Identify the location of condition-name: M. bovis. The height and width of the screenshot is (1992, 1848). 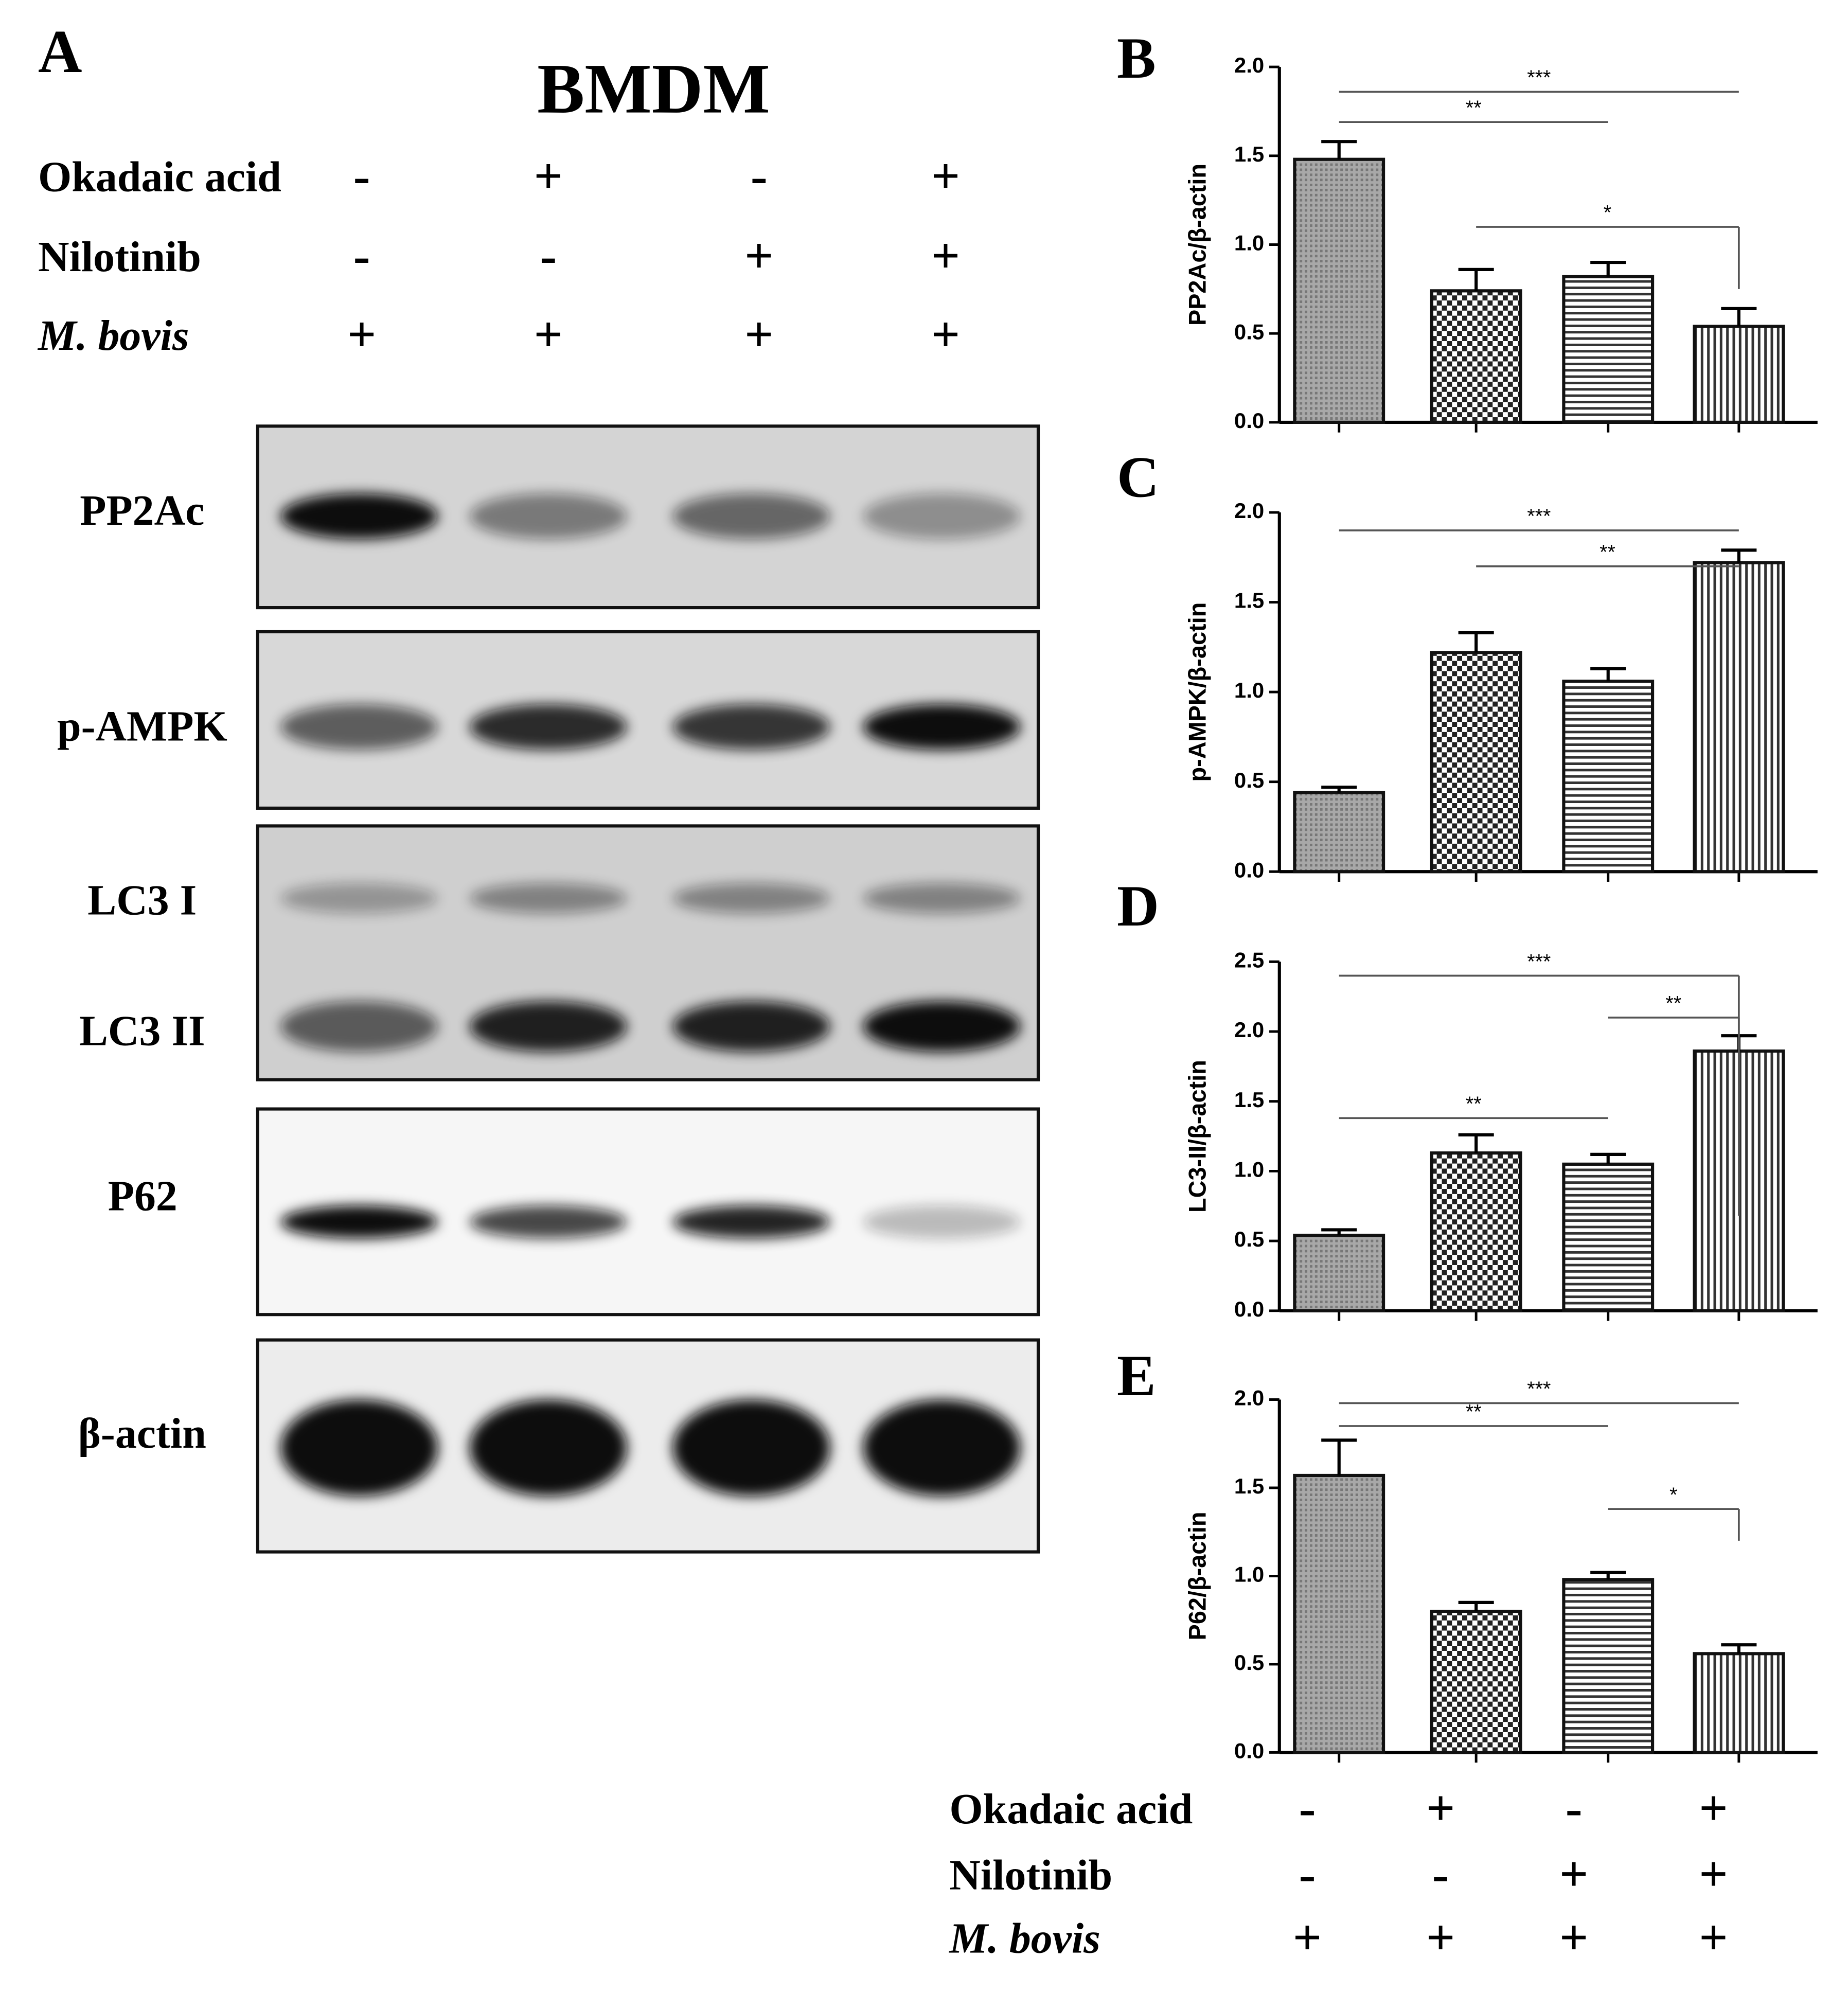
(113, 336).